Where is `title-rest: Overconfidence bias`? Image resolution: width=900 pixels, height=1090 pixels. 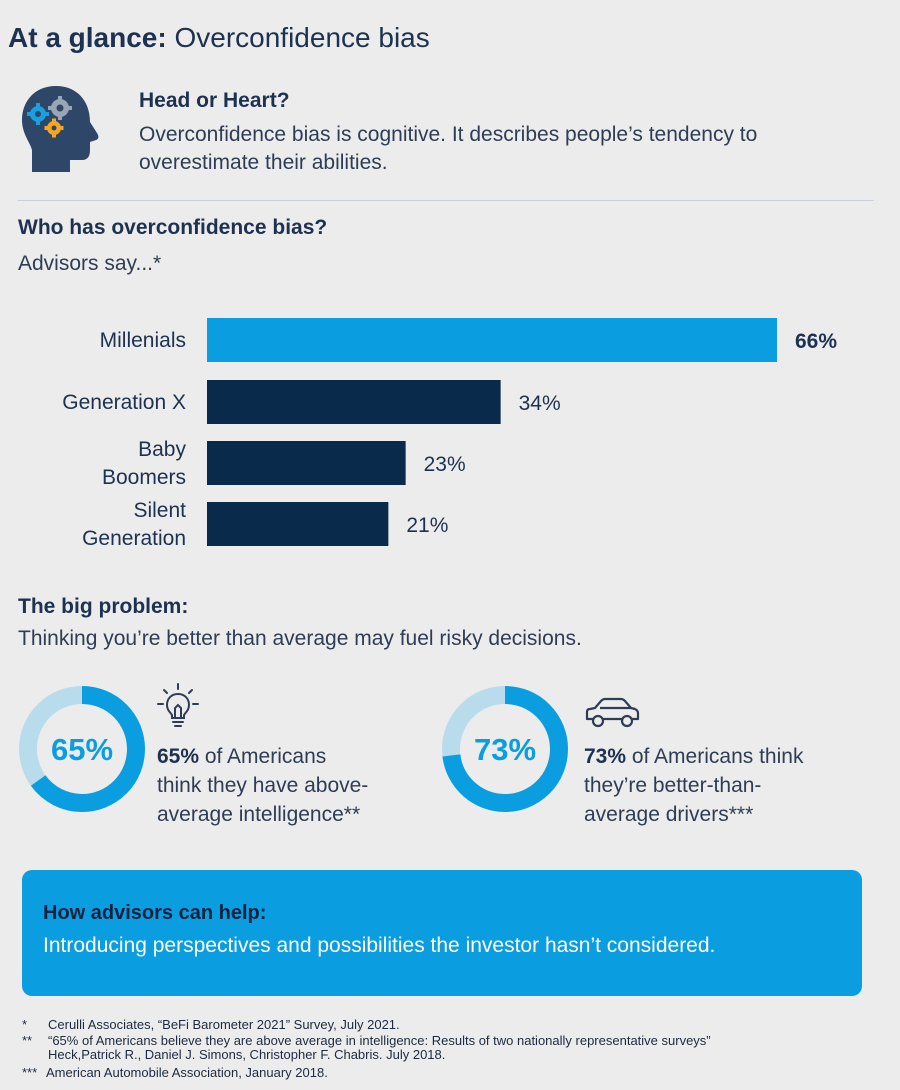
title-rest: Overconfidence bias is located at coordinates (298, 37).